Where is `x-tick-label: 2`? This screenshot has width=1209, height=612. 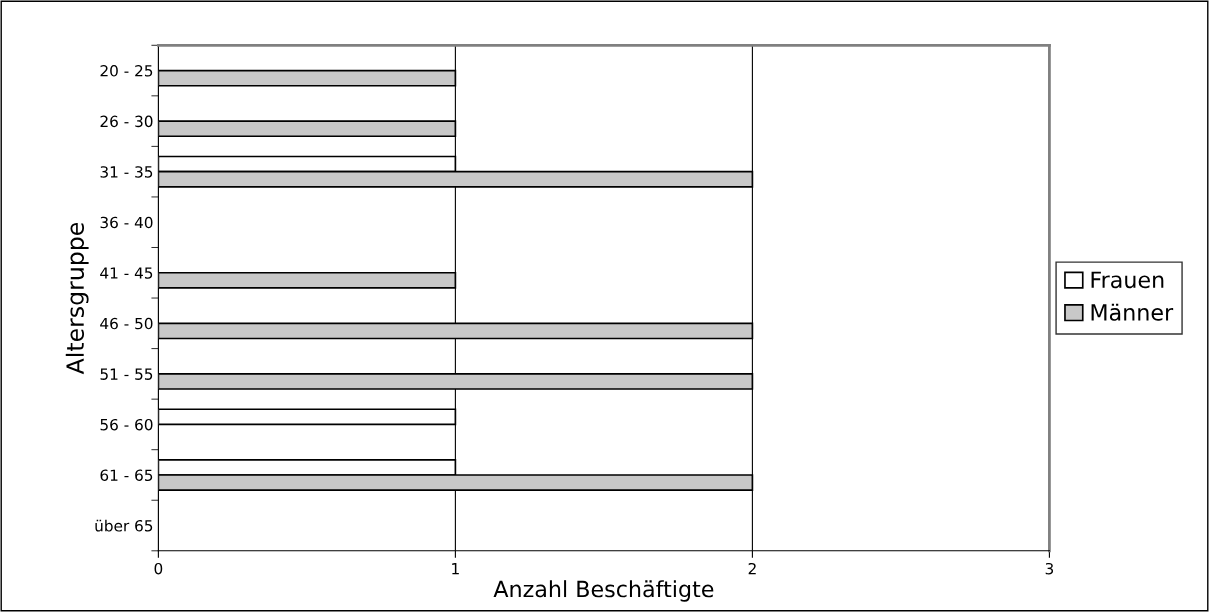
x-tick-label: 2 is located at coordinates (752, 568).